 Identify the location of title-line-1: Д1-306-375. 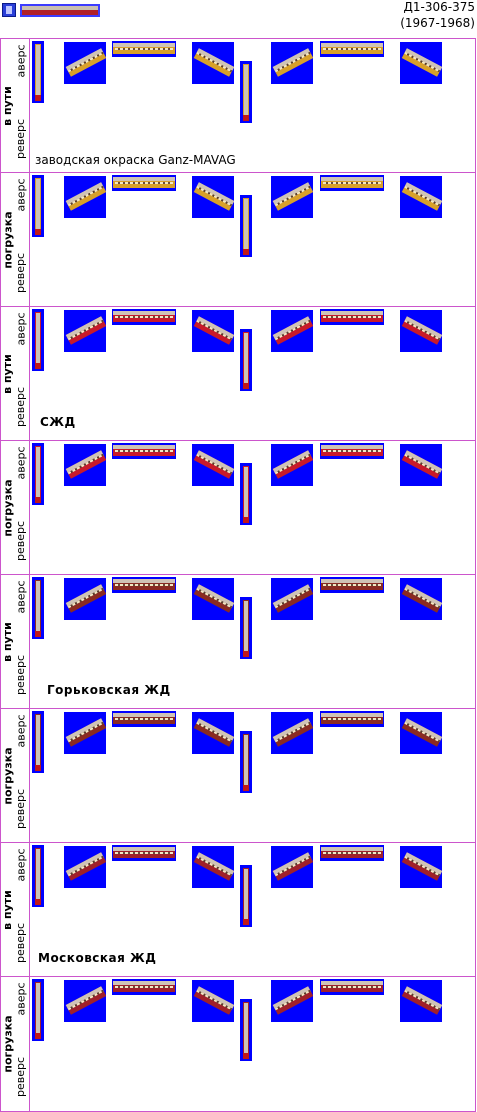
(439, 7).